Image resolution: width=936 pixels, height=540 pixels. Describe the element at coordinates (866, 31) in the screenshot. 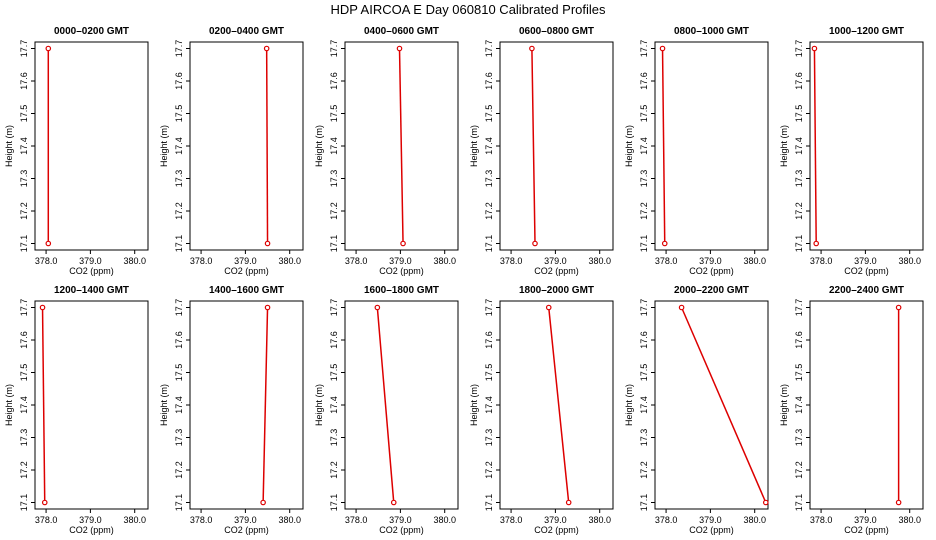

I see `panel-title: 1000–1200 GMT` at that location.